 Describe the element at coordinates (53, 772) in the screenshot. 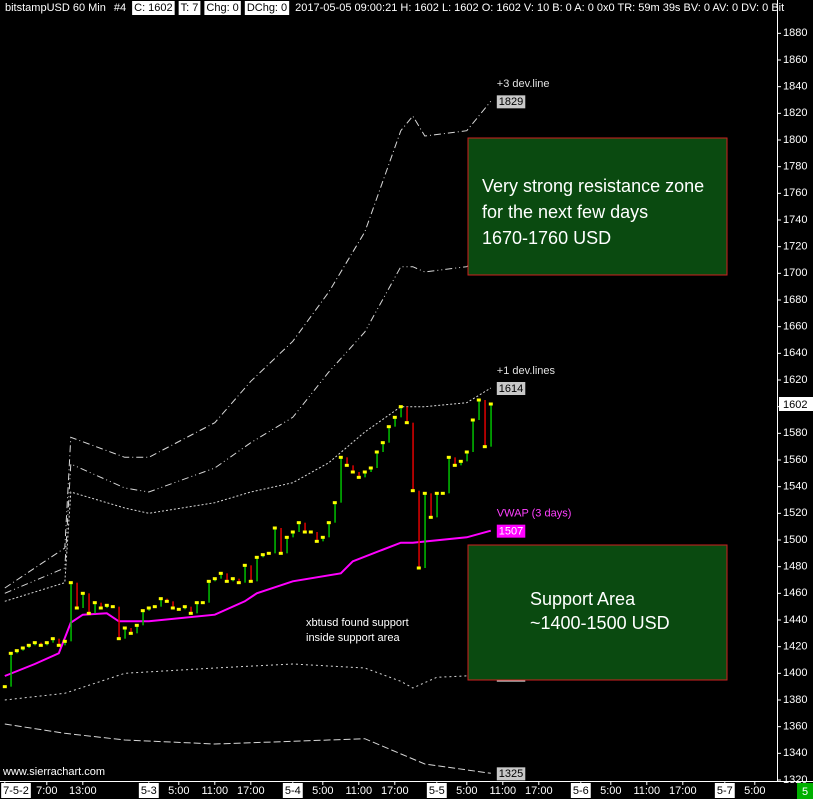

I see `watermark: www.sierrachart.com` at that location.